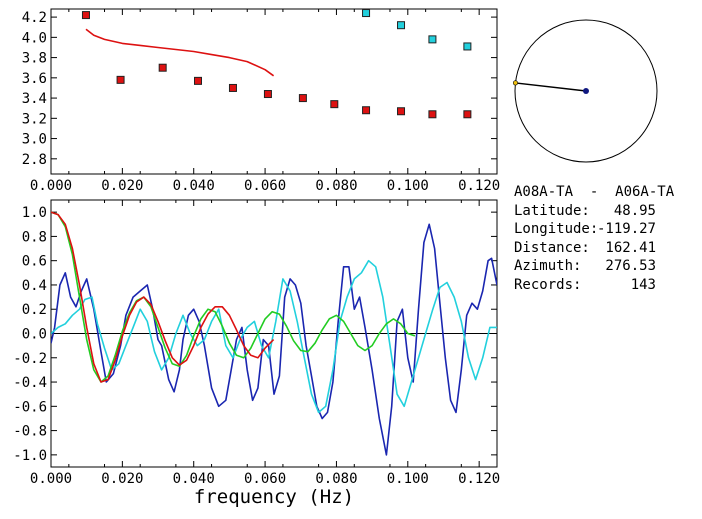 The image size is (702, 519). Describe the element at coordinates (626, 229) in the screenshot. I see `info-value: -119.27` at that location.